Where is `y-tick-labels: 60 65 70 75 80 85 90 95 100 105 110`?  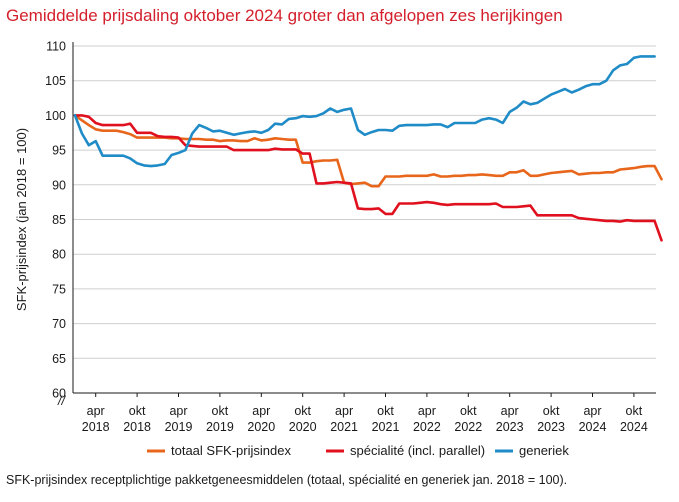 y-tick-labels: 60 65 70 75 80 85 90 95 100 105 110 is located at coordinates (55, 220).